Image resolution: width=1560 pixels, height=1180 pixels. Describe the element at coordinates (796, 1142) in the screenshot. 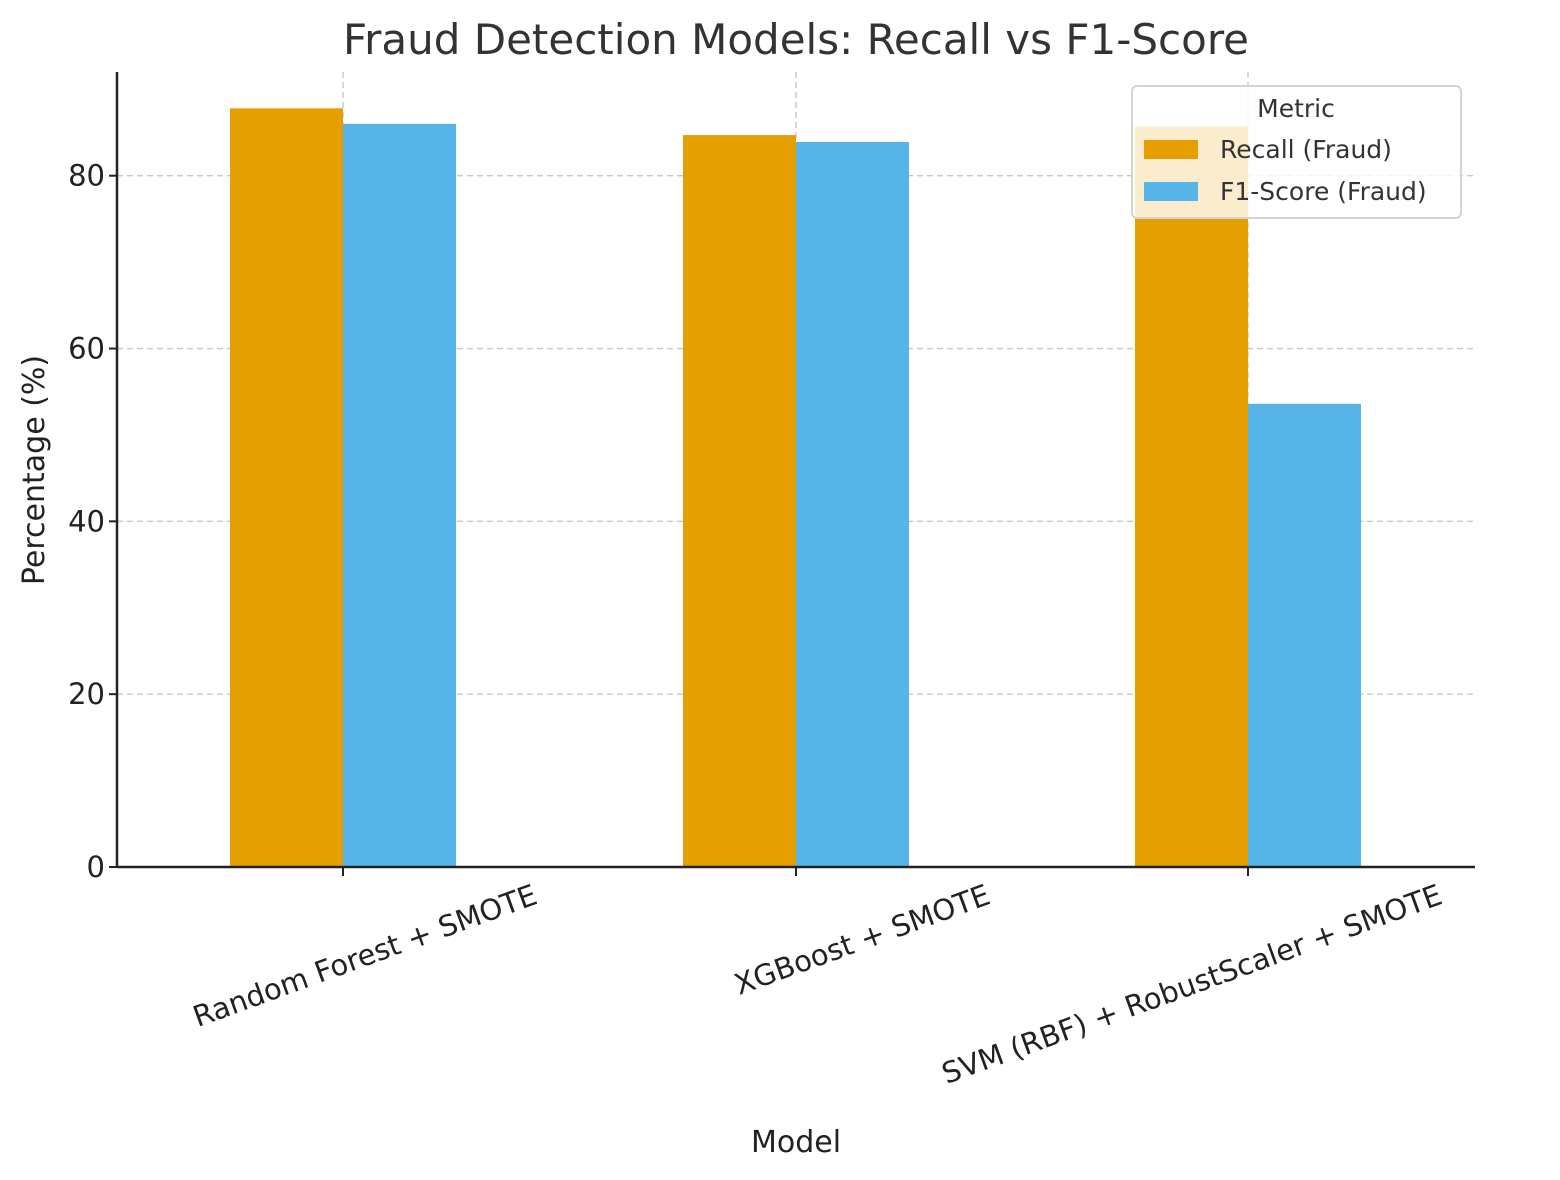

I see `x-axis-label: Model` at that location.